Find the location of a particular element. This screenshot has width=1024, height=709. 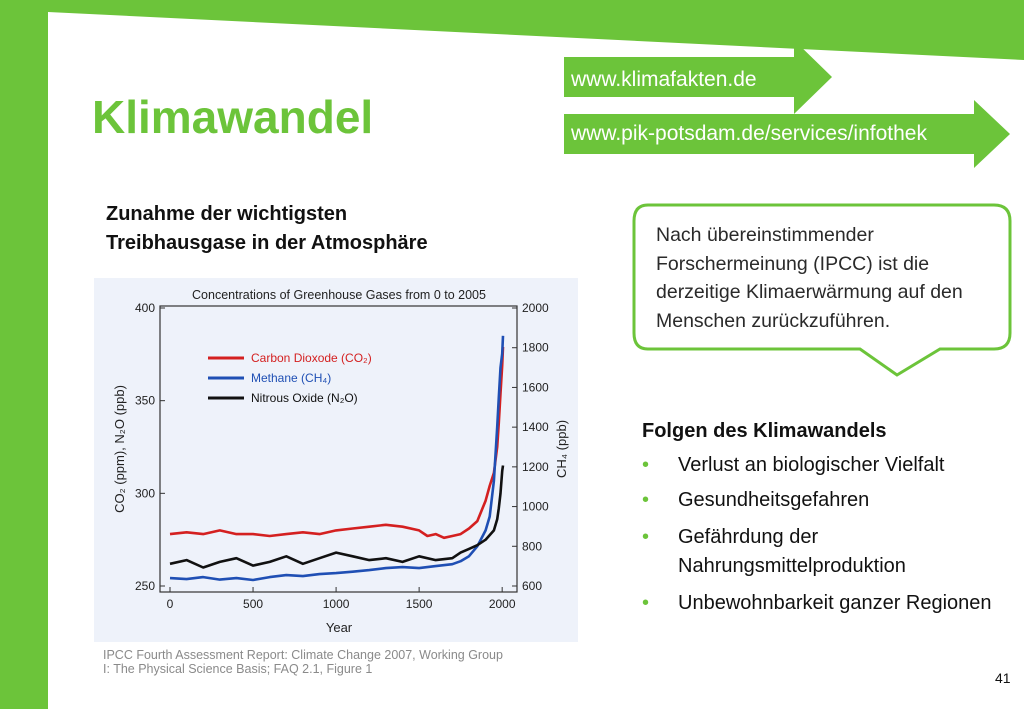

list-item-text: Verlust an biologischer Vielfalt is located at coordinates (811, 465).